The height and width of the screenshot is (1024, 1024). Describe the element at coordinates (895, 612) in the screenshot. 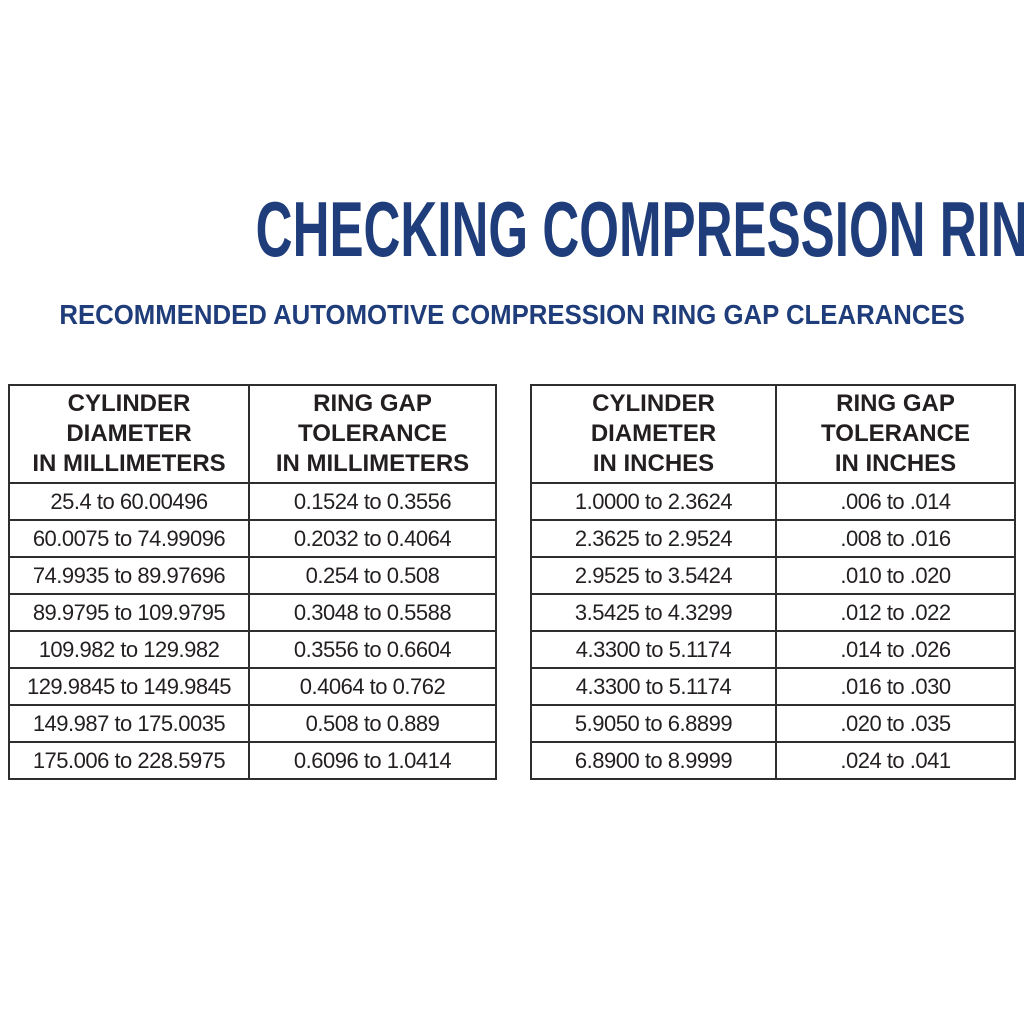

I see `table-cell: .012 to .022` at that location.